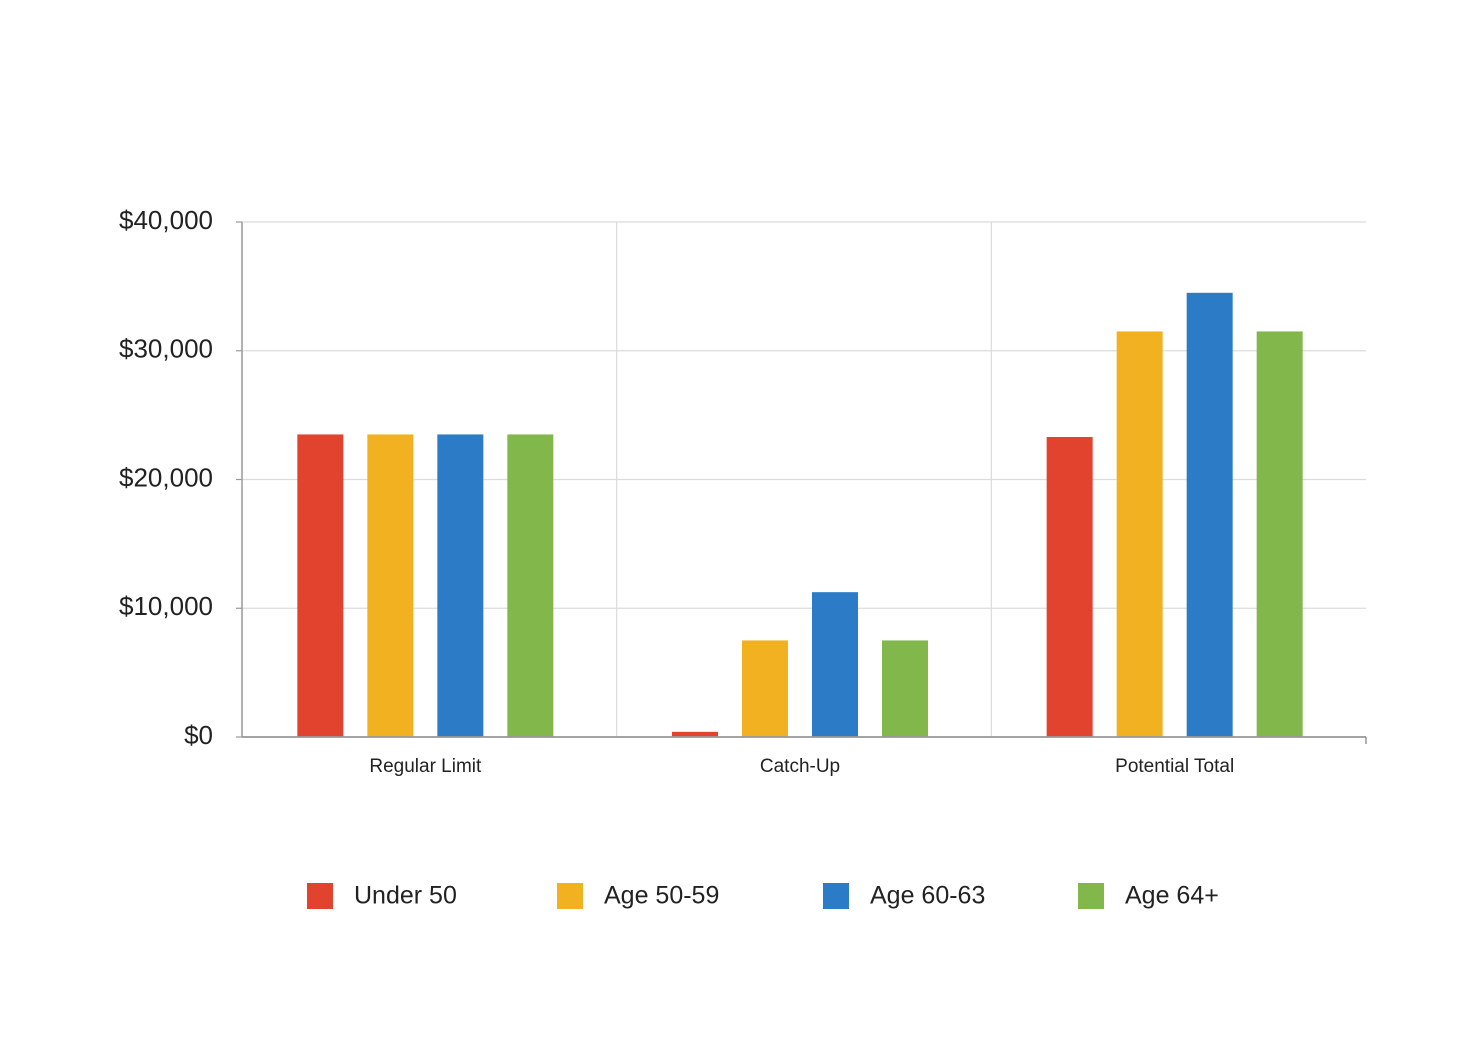  What do you see at coordinates (166, 606) in the screenshot?
I see `y-tick-label: $10,000` at bounding box center [166, 606].